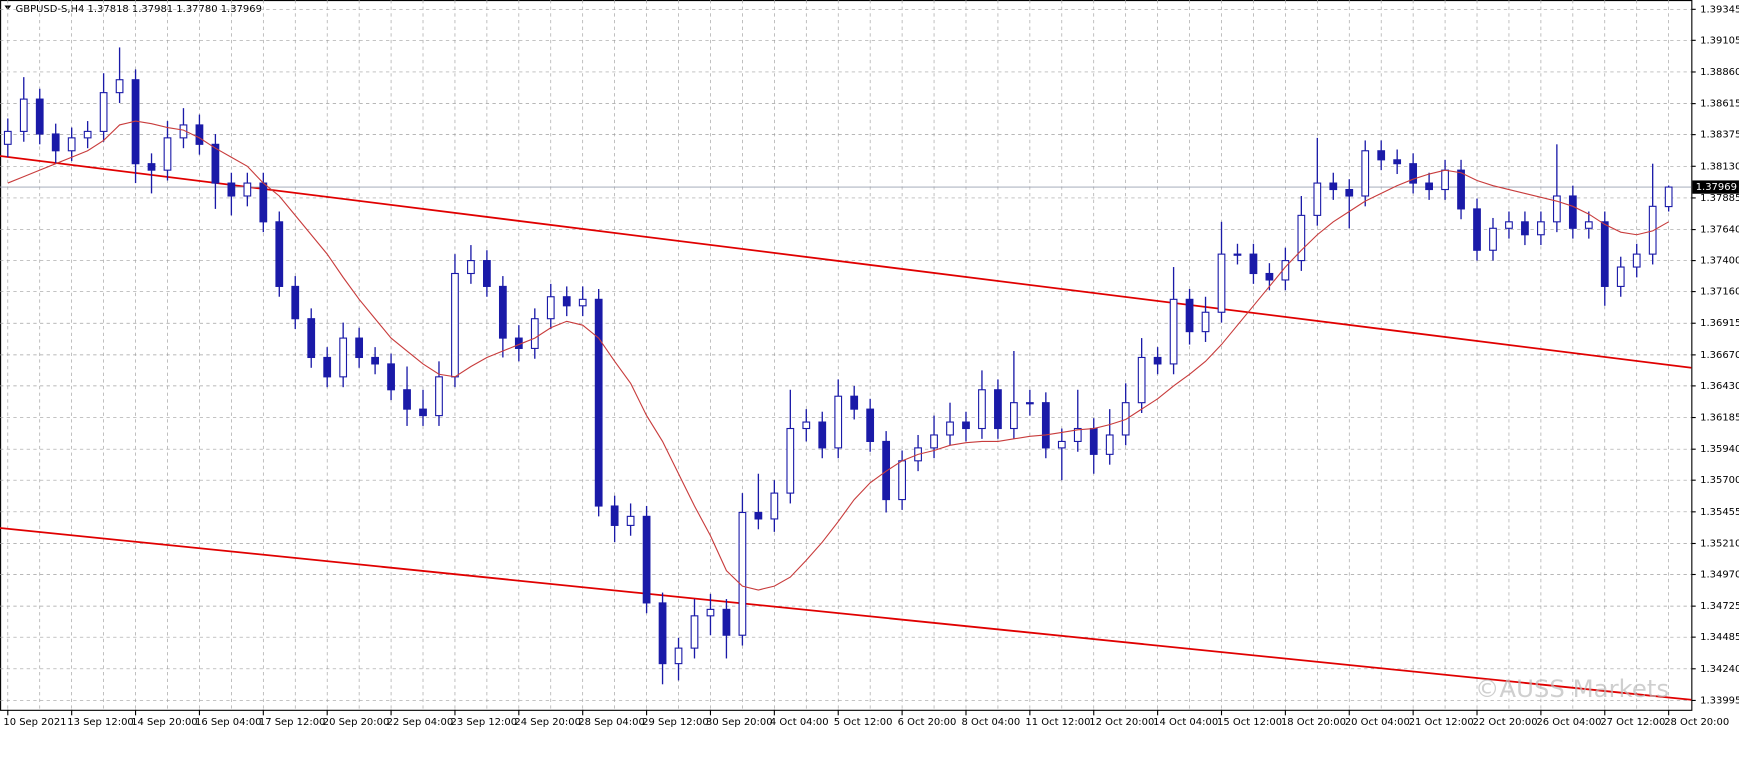 The width and height of the screenshot is (1739, 763). I want to click on y-tick-label: 1.36430, so click(1719, 386).